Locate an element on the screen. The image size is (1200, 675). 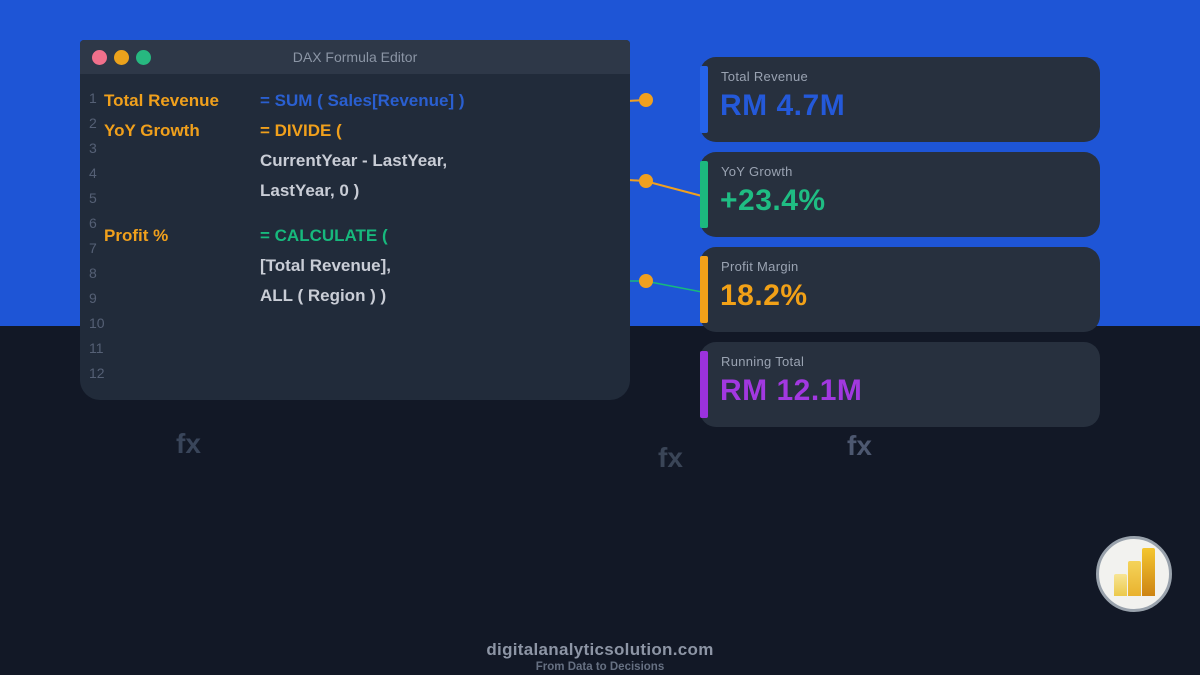
line-number: 9 is located at coordinates (93, 298).